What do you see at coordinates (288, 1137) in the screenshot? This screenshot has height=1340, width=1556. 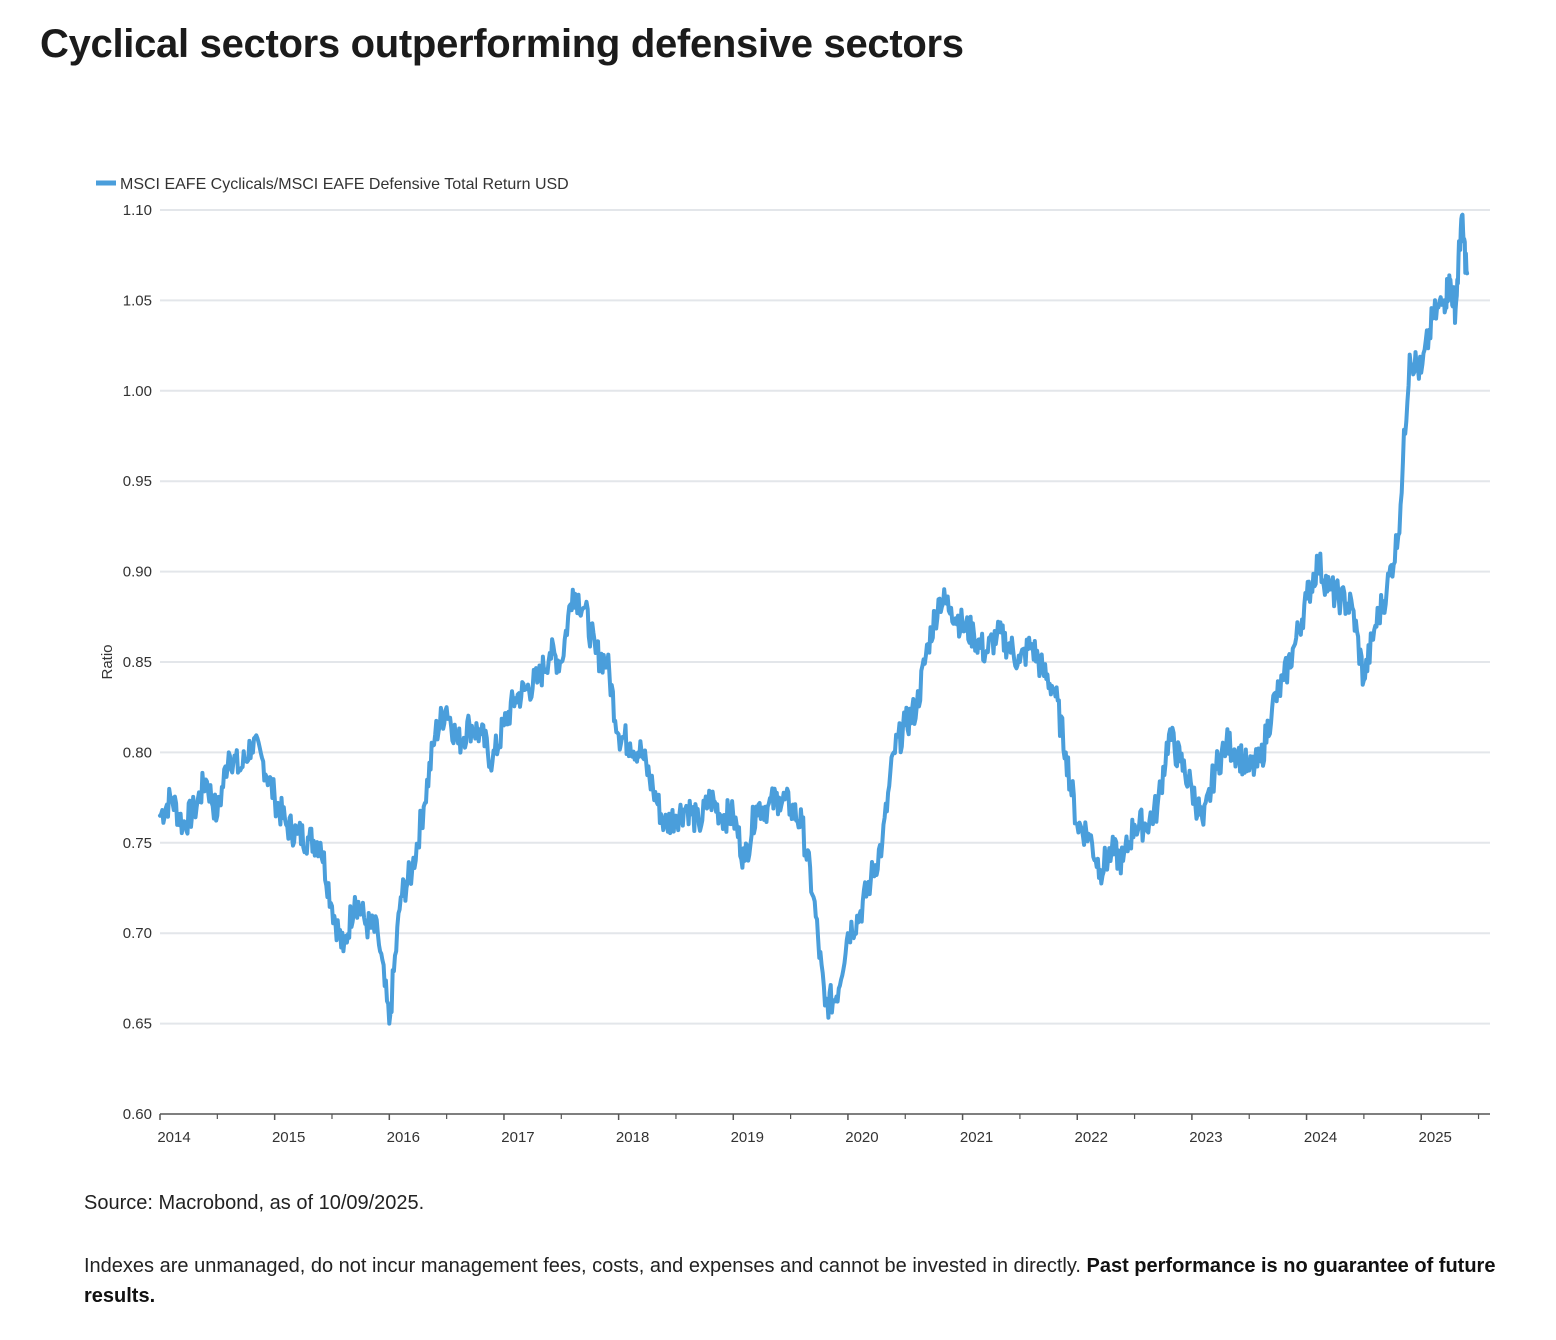 I see `x-tick-label: 2015` at bounding box center [288, 1137].